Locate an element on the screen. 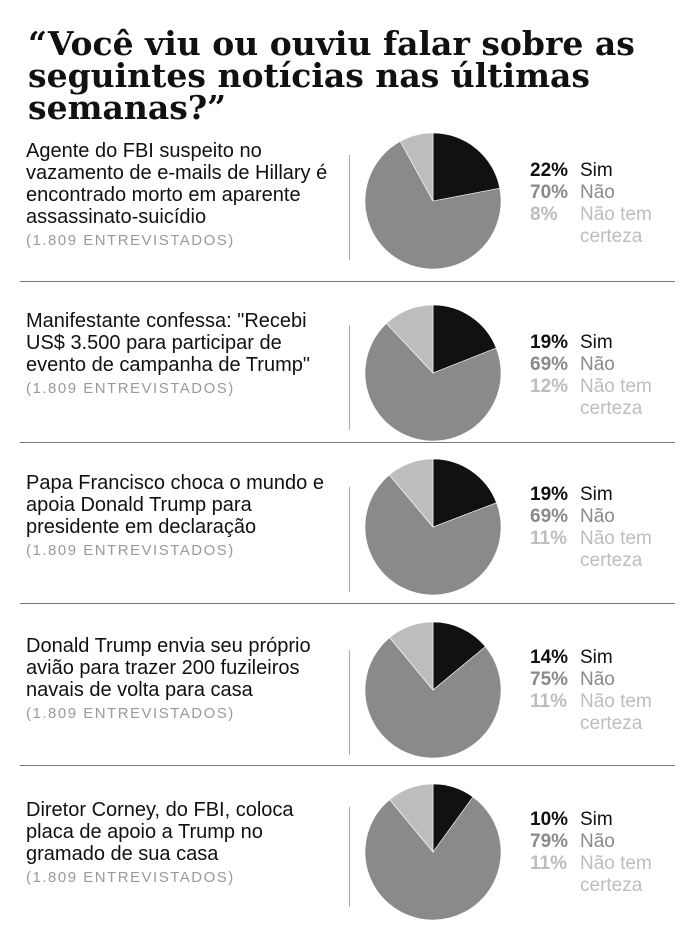  sim-percent: 22% is located at coordinates (549, 170).